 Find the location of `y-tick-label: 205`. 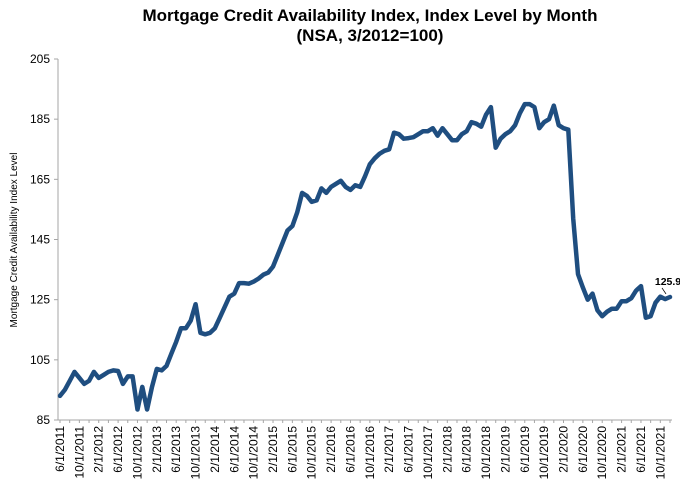

y-tick-label: 205 is located at coordinates (40, 59).